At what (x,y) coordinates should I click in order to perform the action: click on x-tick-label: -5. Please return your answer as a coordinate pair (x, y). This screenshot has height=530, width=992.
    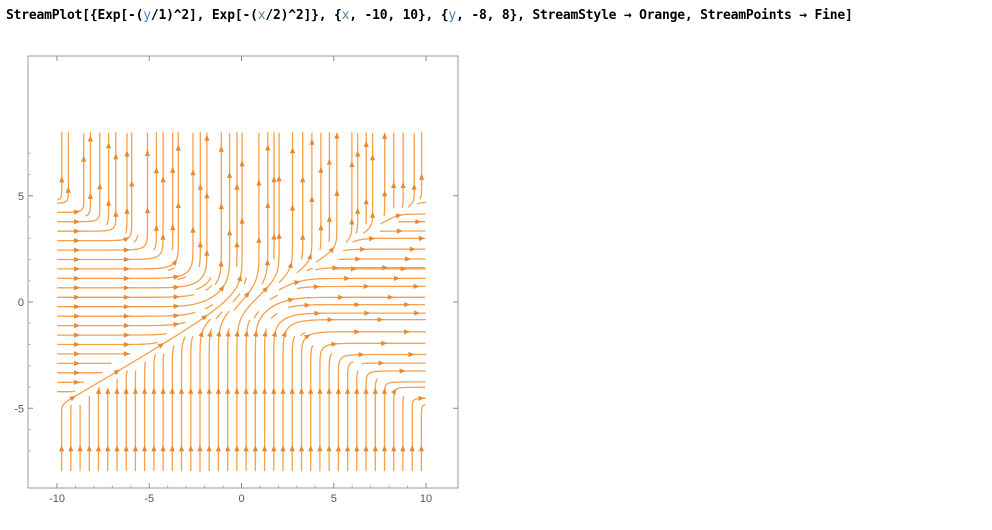
    Looking at the image, I should click on (149, 499).